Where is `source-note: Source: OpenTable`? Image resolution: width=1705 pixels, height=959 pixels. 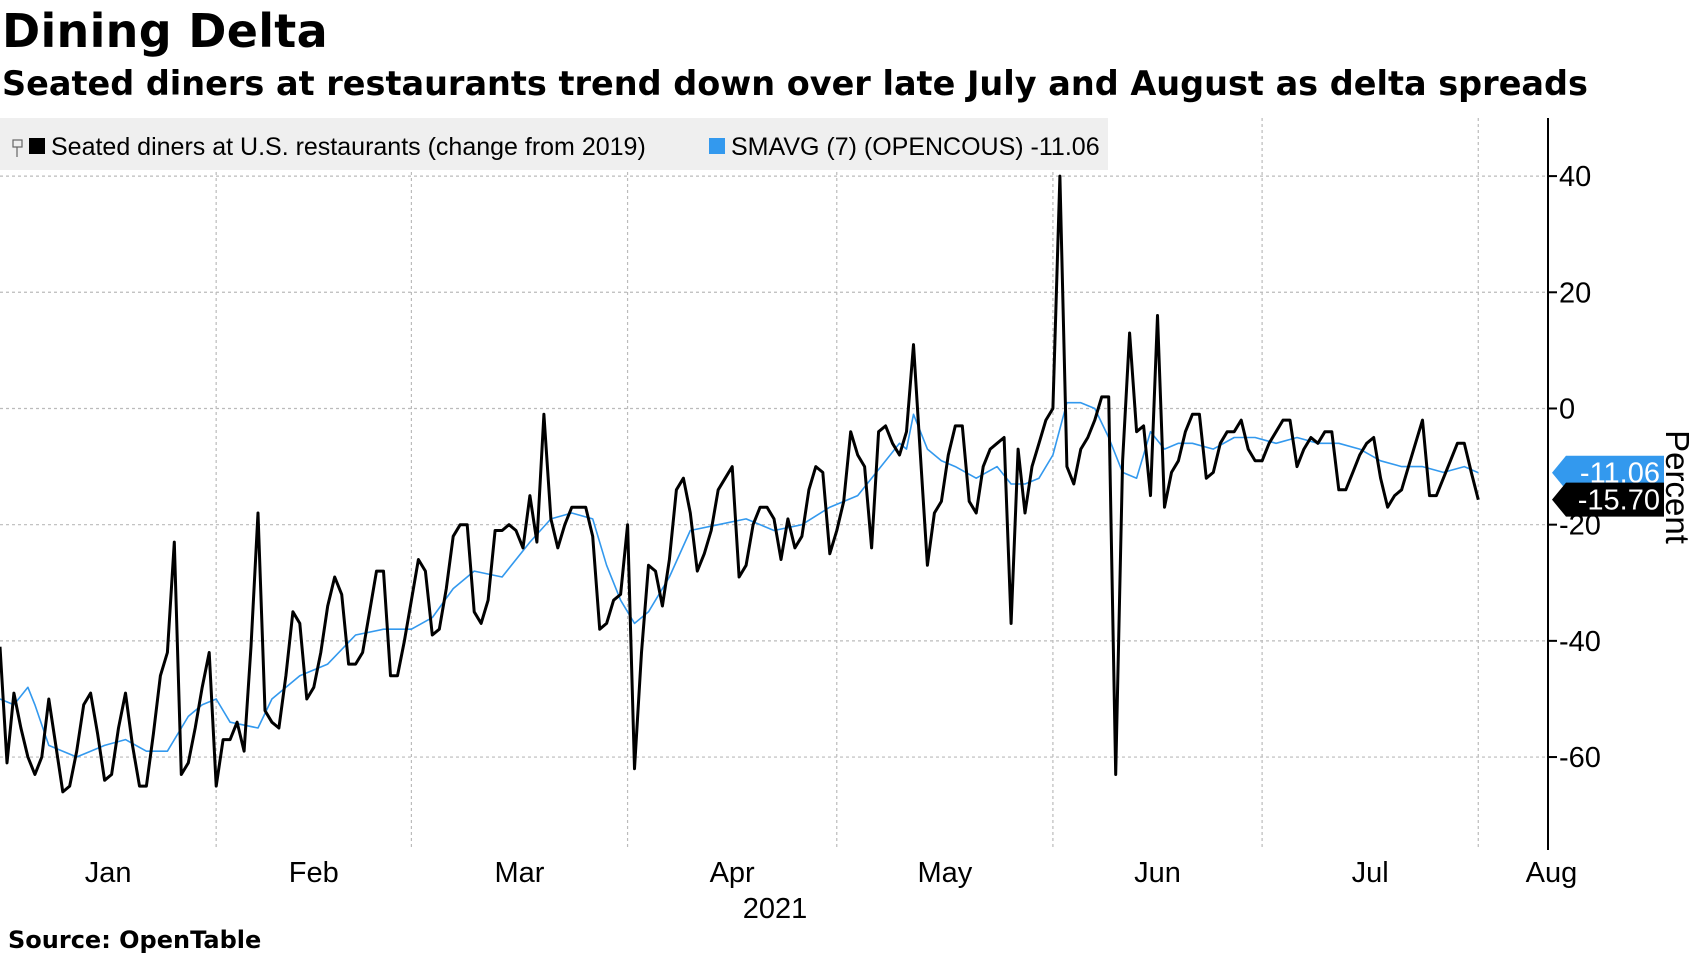 source-note: Source: OpenTable is located at coordinates (135, 940).